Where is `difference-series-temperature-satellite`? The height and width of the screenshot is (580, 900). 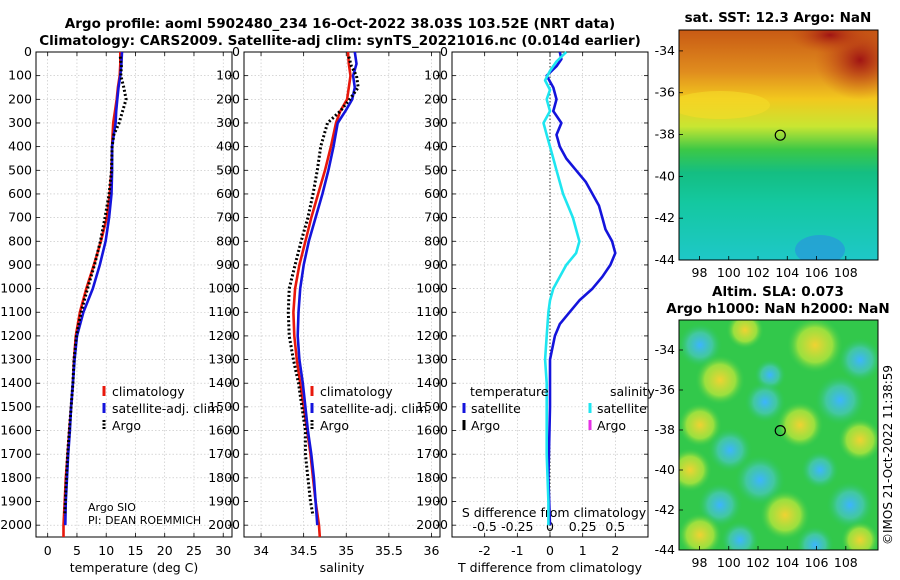 difference-series-temperature-satellite is located at coordinates (581, 288).